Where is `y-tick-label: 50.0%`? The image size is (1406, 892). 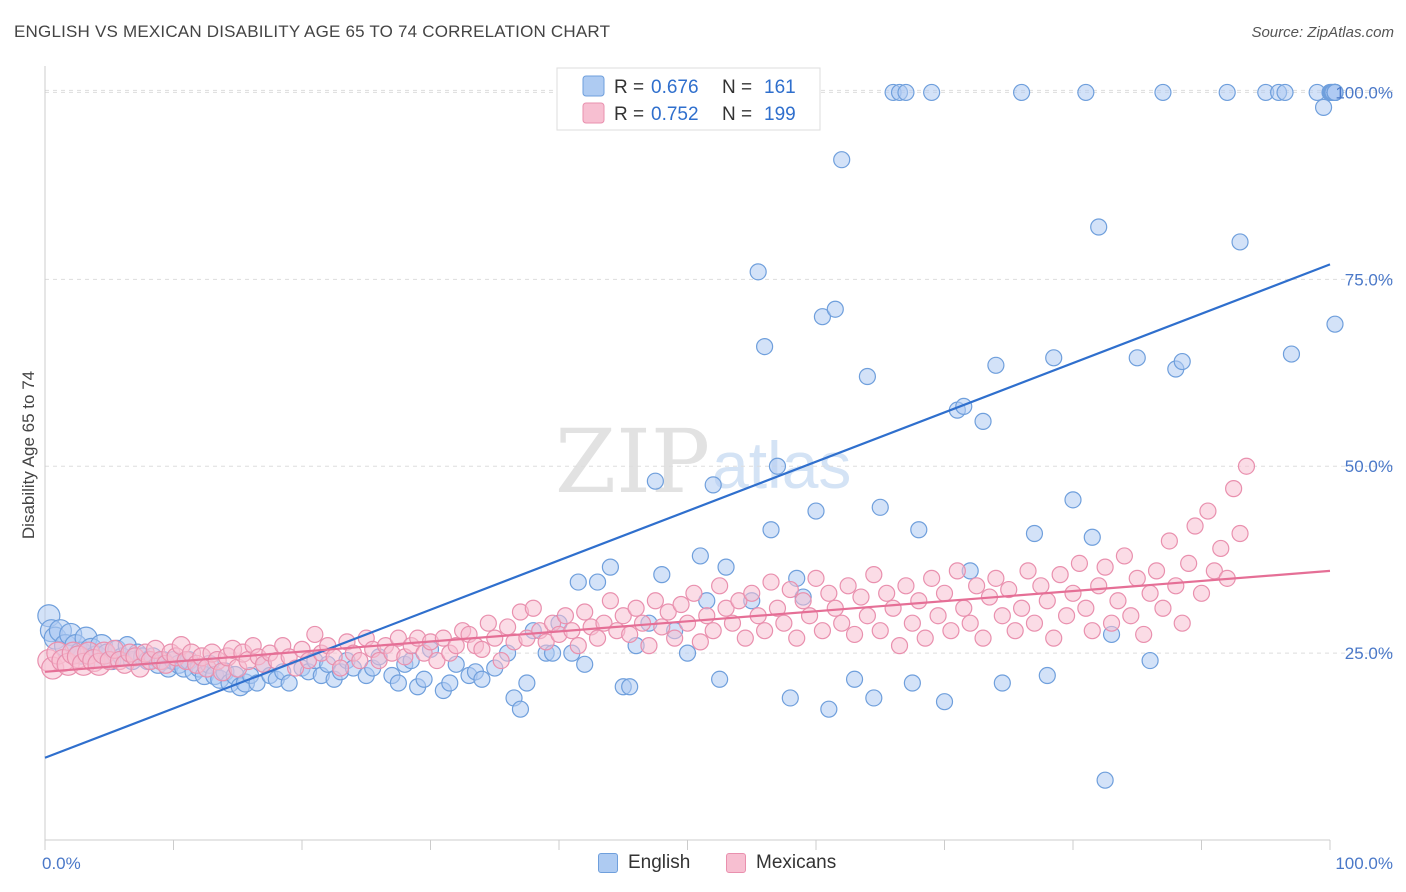
y-tick-label: 50.0% is located at coordinates (1369, 466).